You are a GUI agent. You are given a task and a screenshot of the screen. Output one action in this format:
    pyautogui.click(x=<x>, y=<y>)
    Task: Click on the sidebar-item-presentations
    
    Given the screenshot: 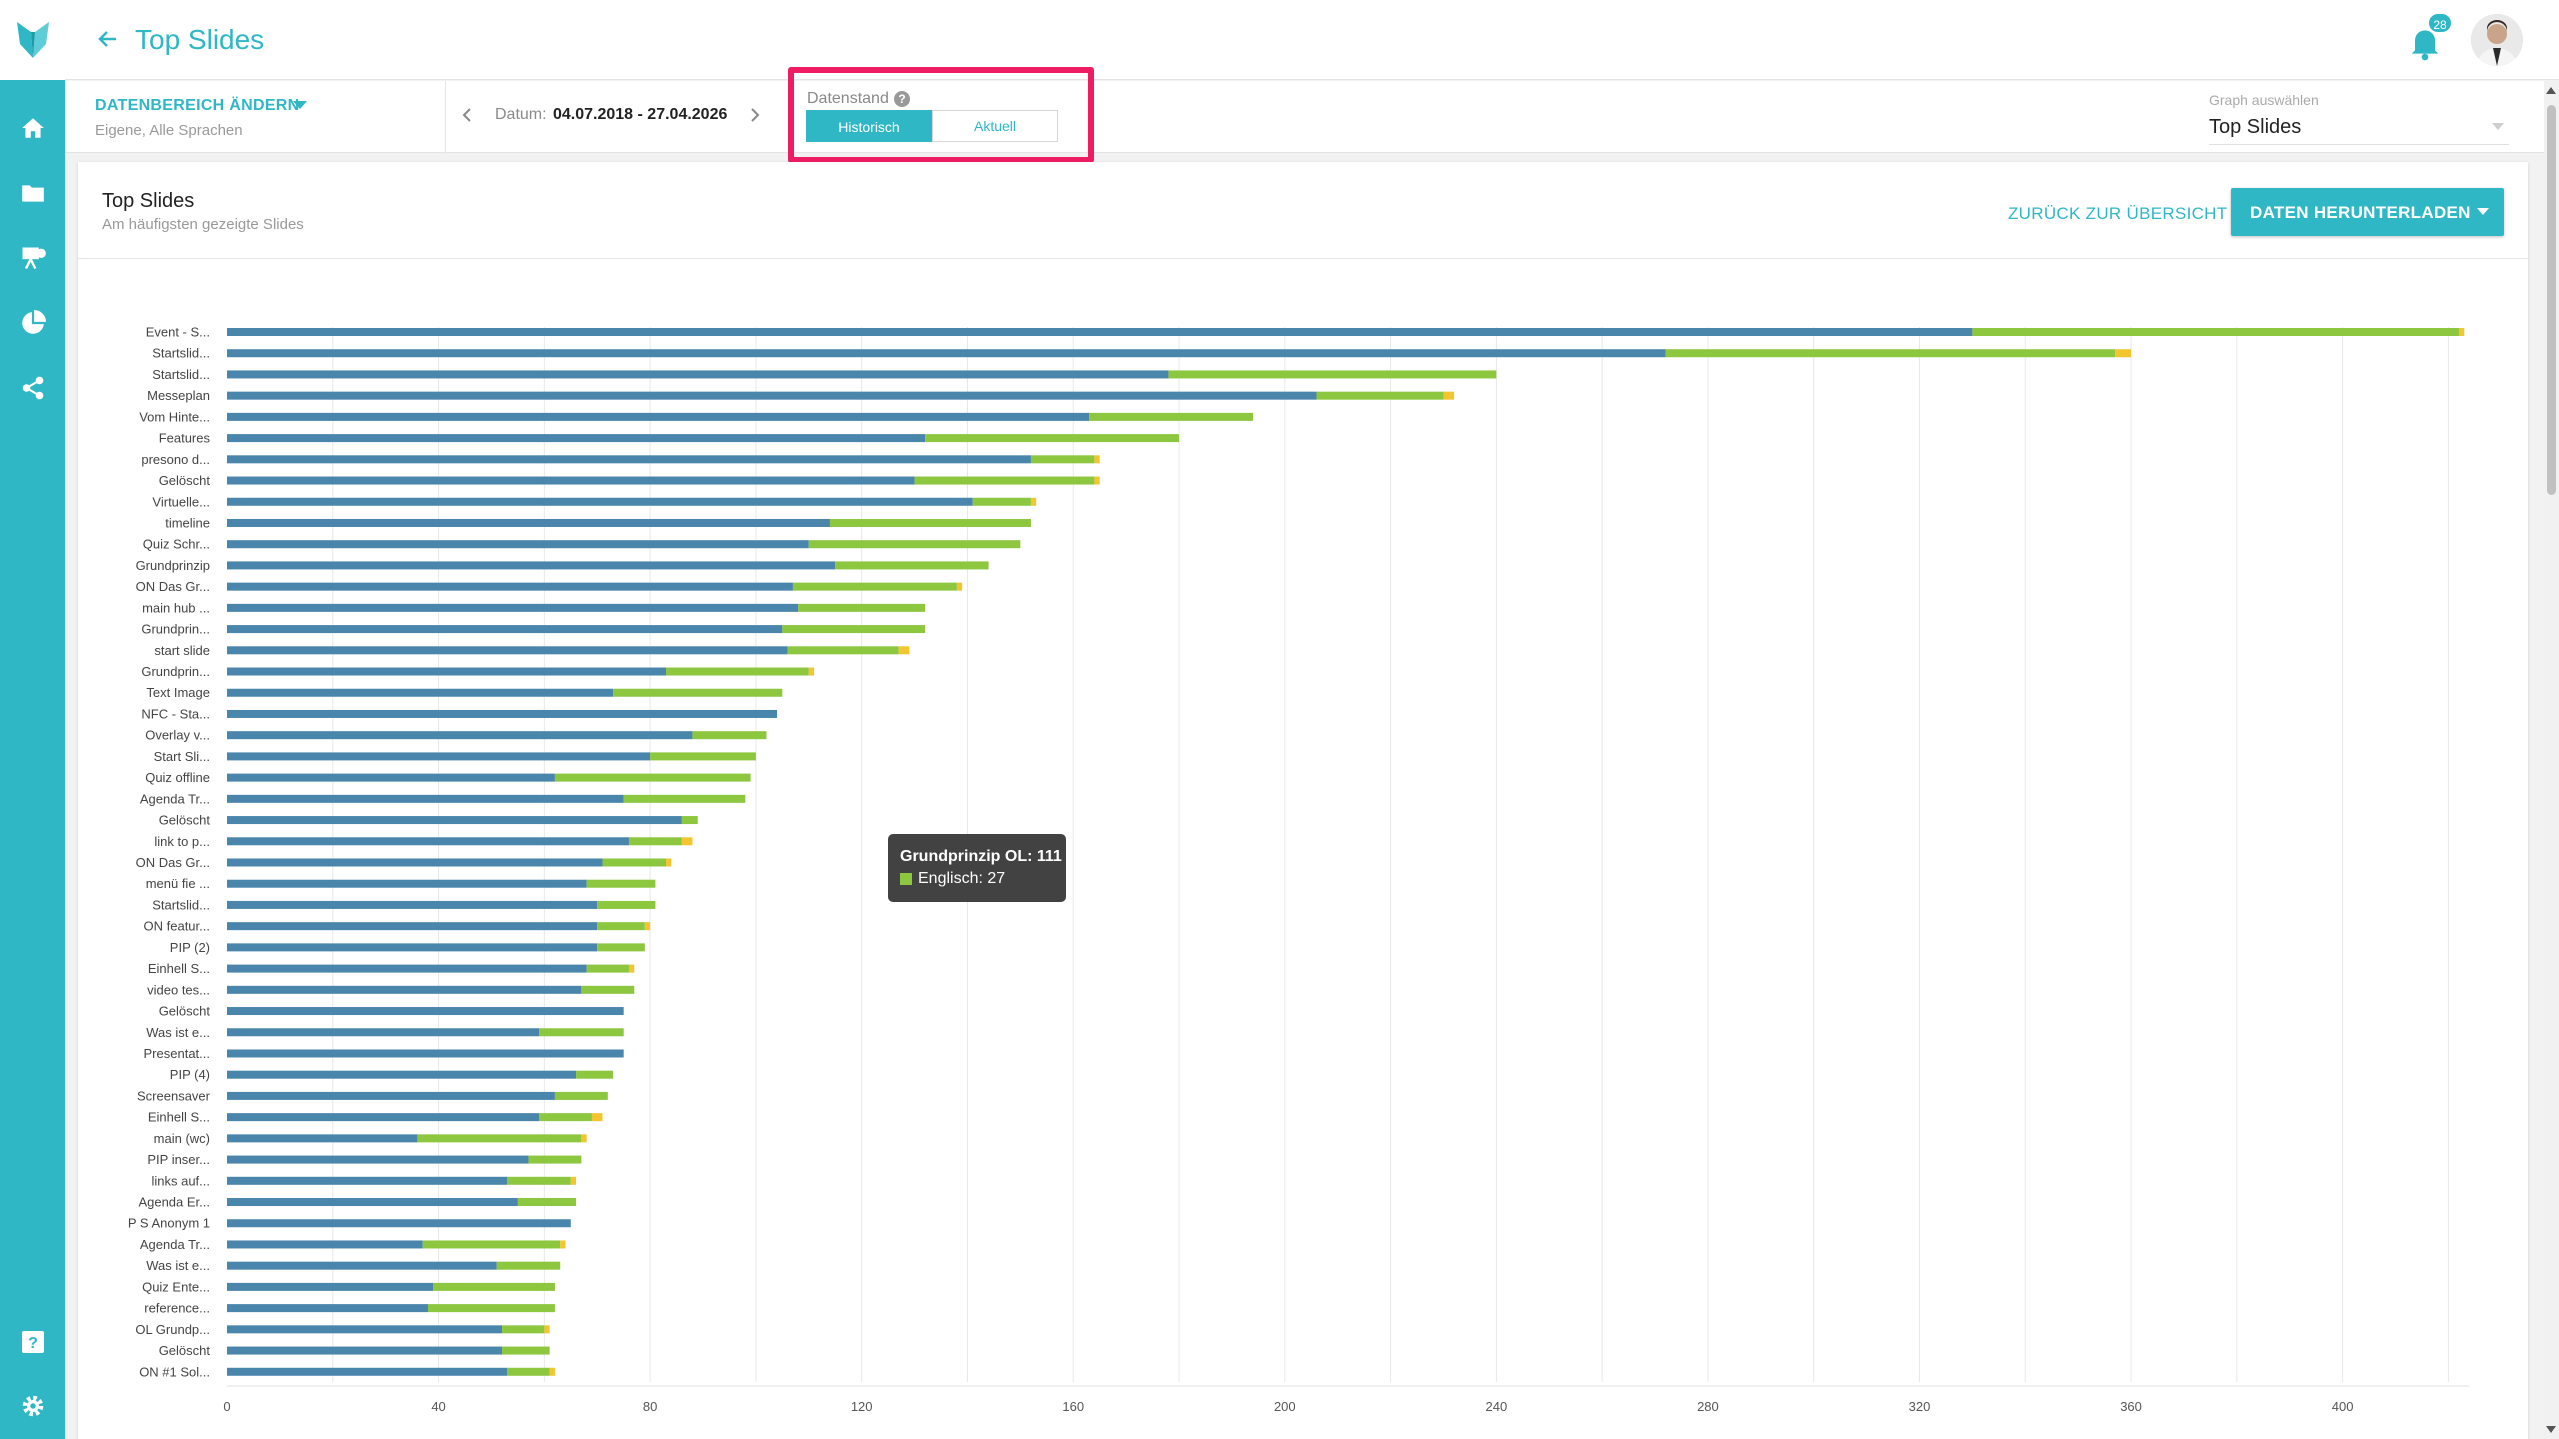 What is the action you would take?
    pyautogui.click(x=32, y=258)
    